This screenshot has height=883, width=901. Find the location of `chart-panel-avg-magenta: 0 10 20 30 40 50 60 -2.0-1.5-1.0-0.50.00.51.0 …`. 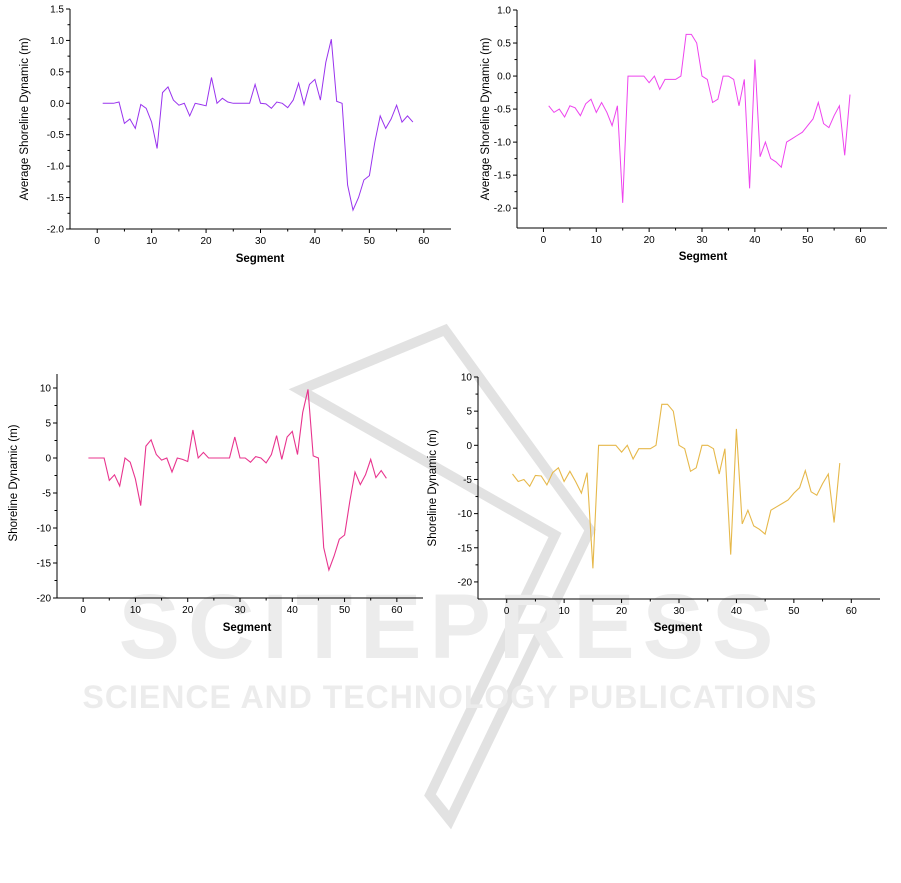

chart-panel-avg-magenta: 0 10 20 30 40 50 60 -2.0-1.5-1.0-0.50.00.51.0 … is located at coordinates (683, 134).